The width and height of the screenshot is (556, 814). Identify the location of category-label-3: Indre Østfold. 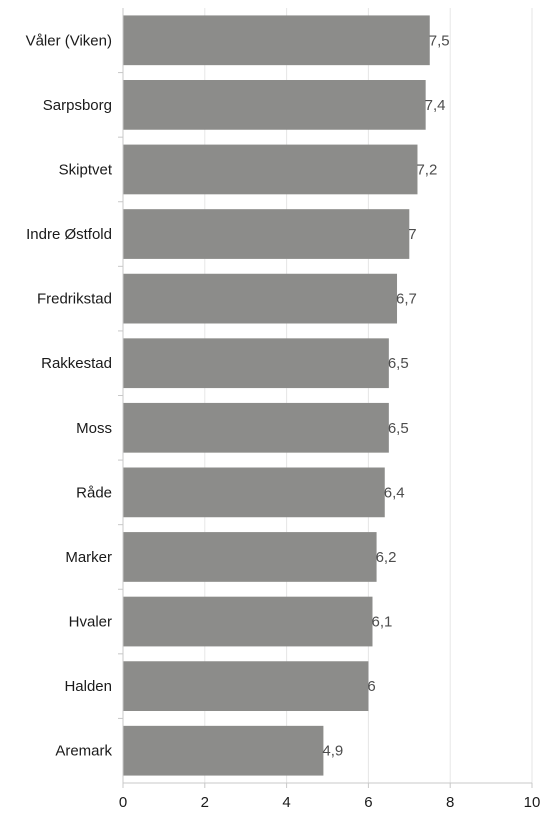
(69, 234).